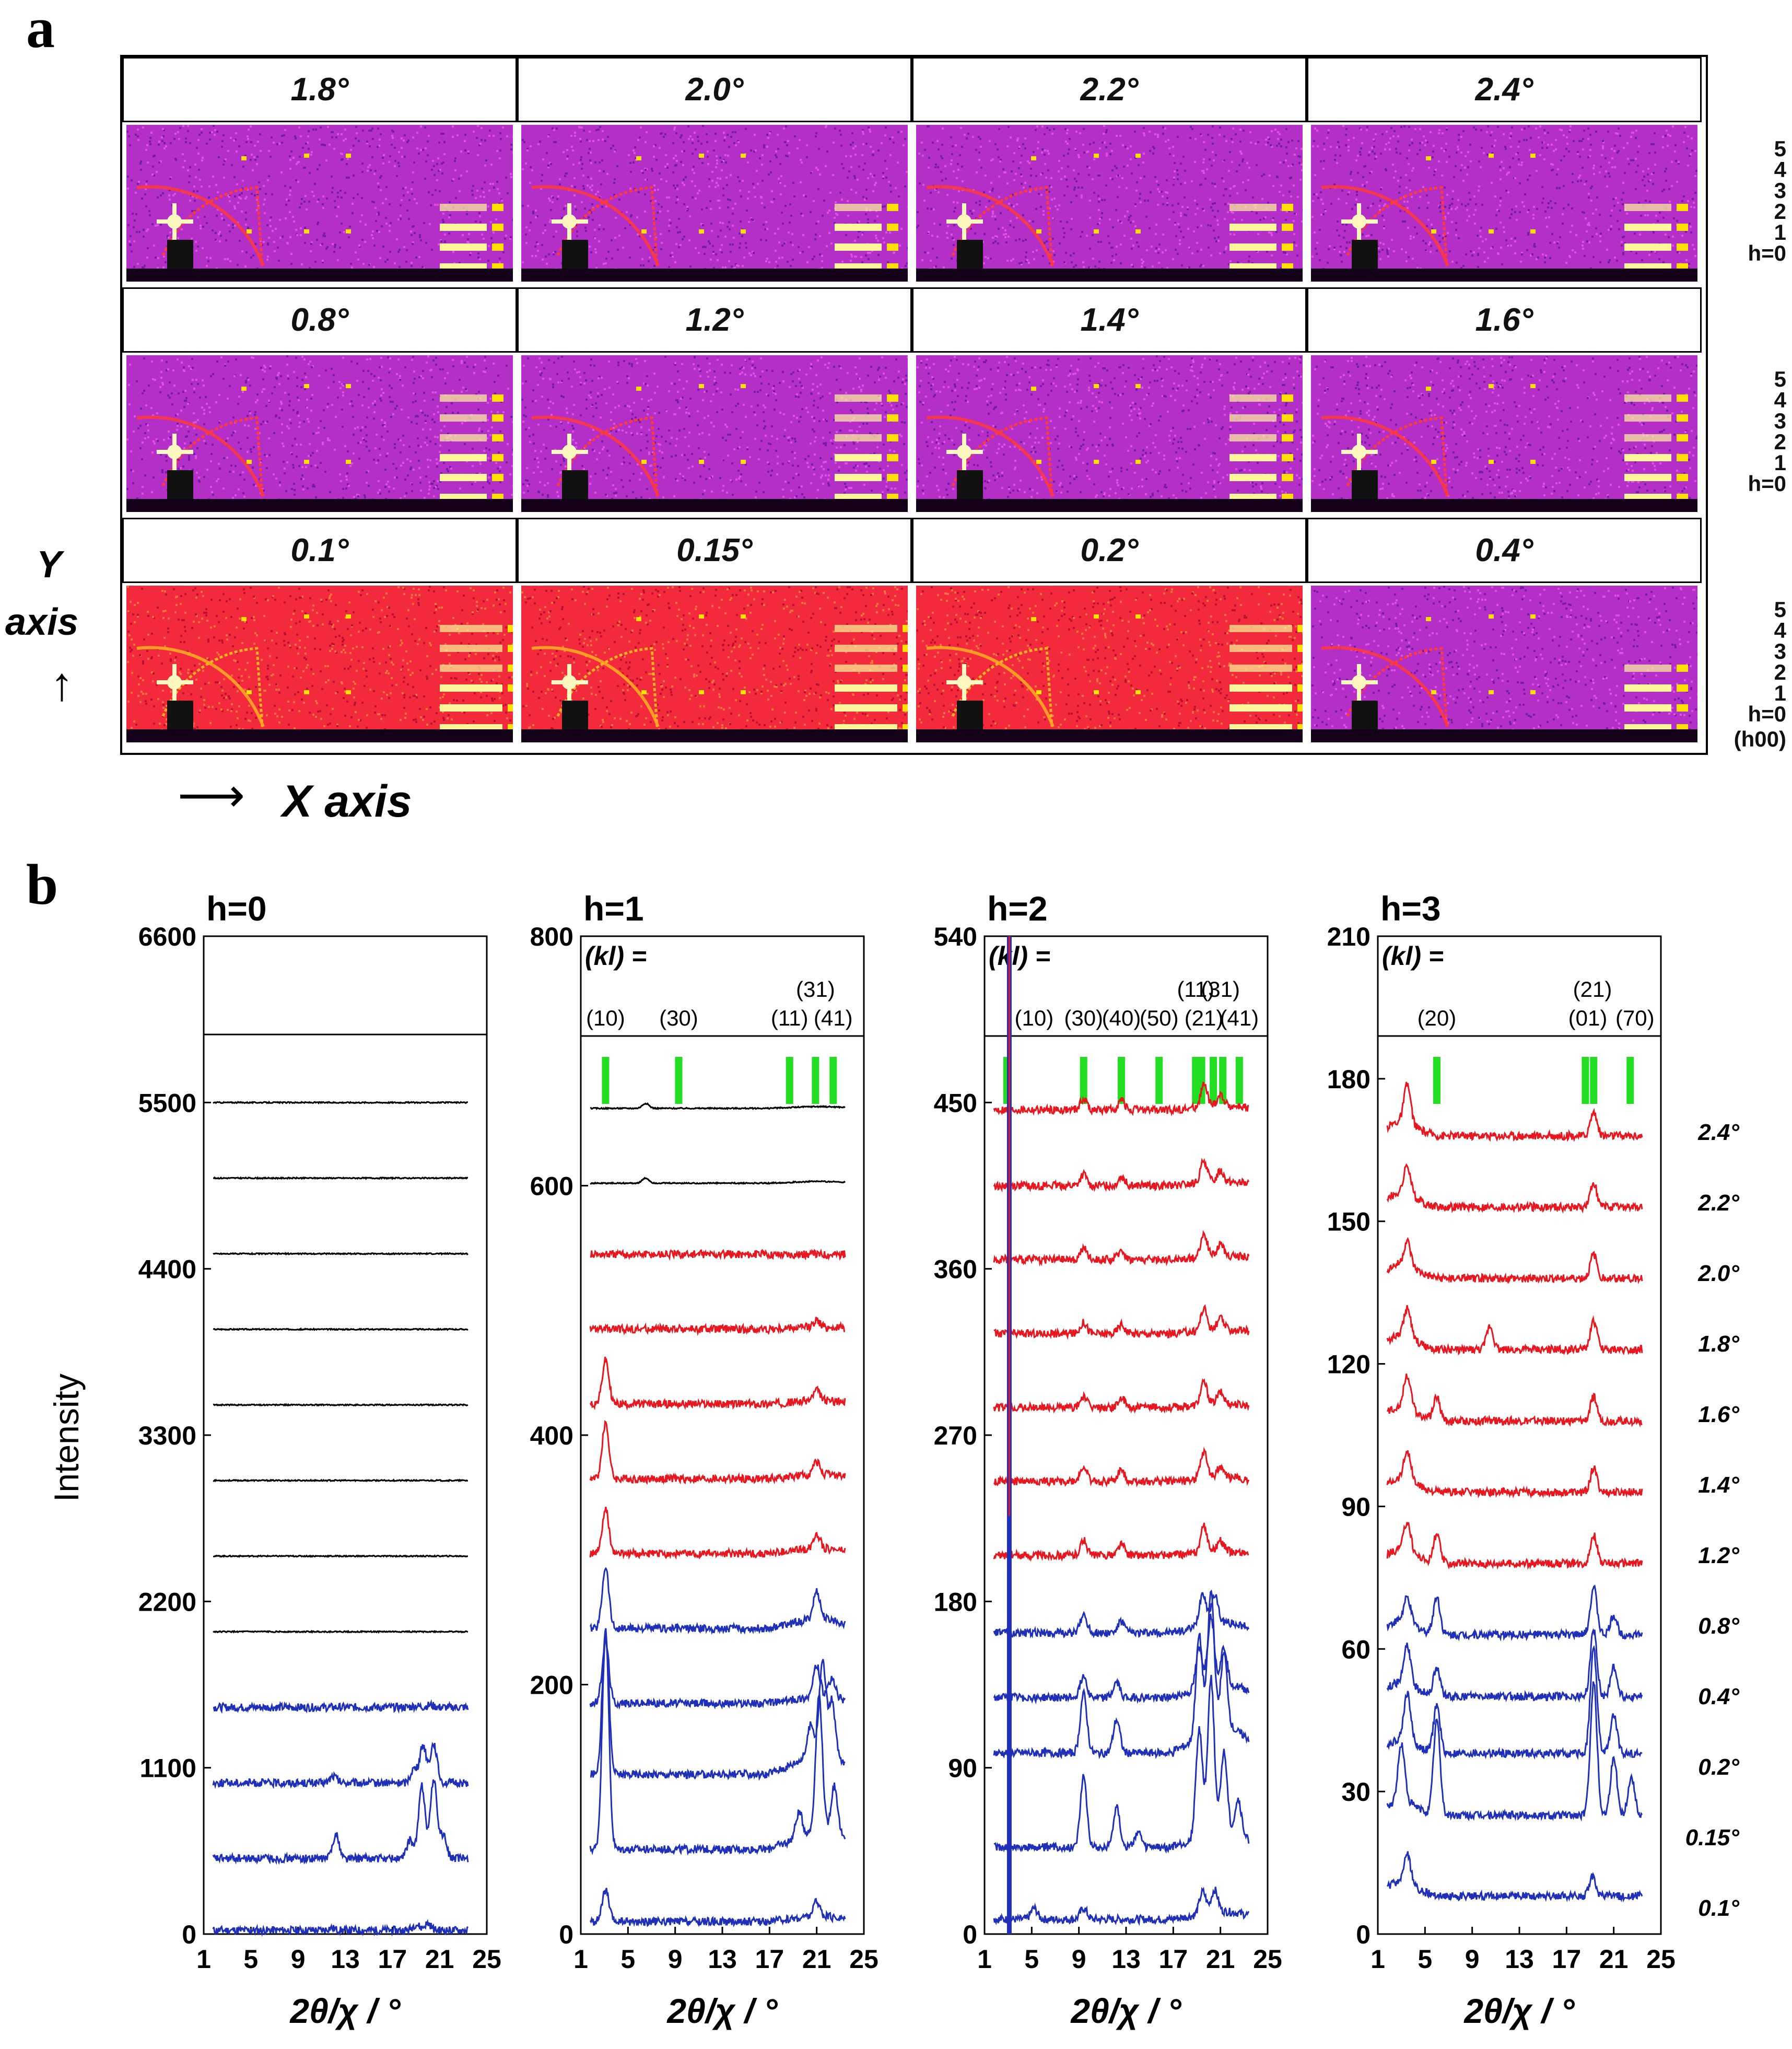 Image resolution: width=1792 pixels, height=2049 pixels. Describe the element at coordinates (1718, 1414) in the screenshot. I see `angle-label: 1.6°` at that location.